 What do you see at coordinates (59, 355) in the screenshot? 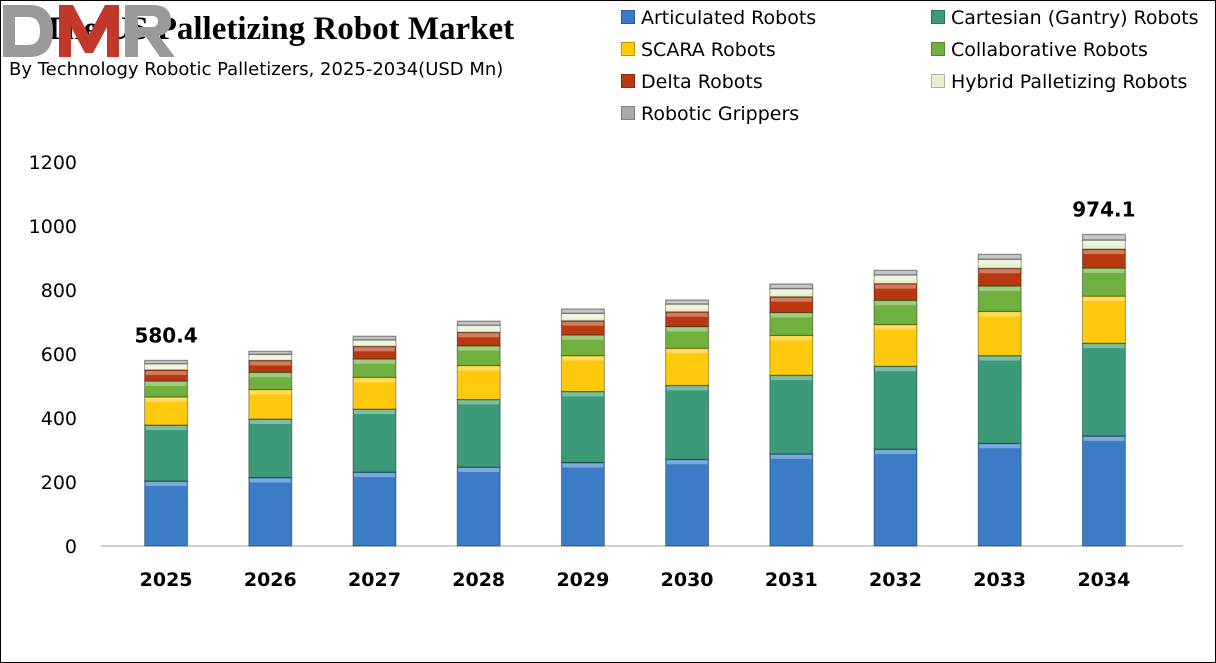
I see `y-tick-label: 600` at bounding box center [59, 355].